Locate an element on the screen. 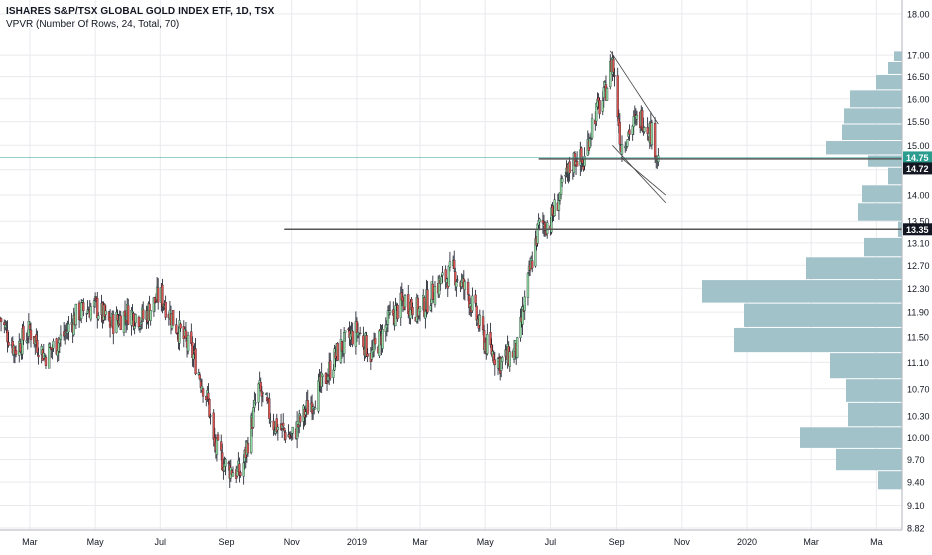  y-tick-label: 13.10 is located at coordinates (918, 243).